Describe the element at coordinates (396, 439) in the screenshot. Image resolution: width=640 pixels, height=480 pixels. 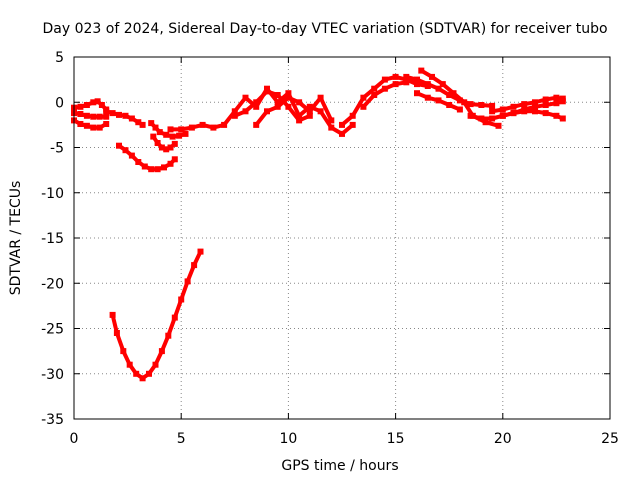
I see `x-tick-label: 15` at that location.